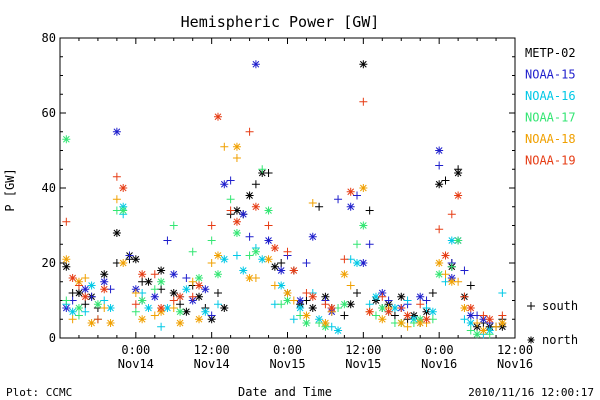 Image resolution: width=600 pixels, height=400 pixels. I want to click on x-tick-date-label: Nov15, so click(363, 364).